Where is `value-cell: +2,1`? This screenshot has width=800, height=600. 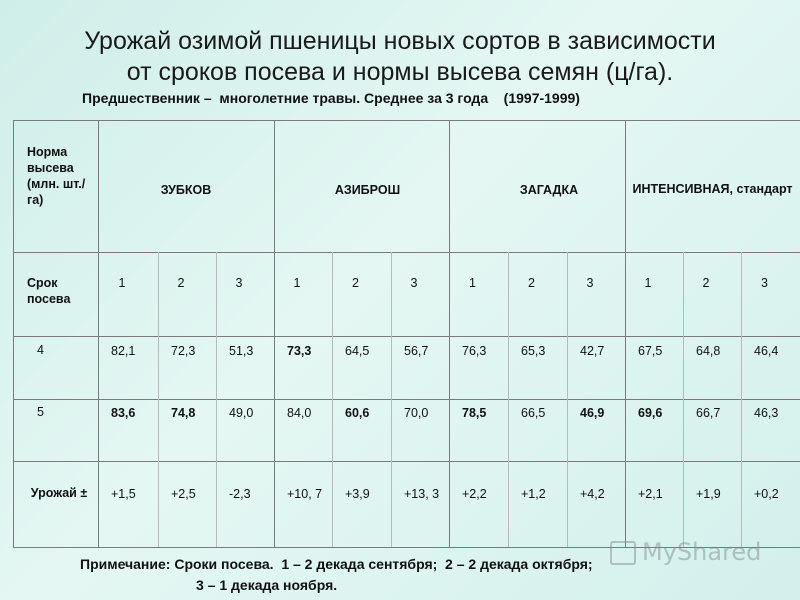 value-cell: +2,1 is located at coordinates (650, 494).